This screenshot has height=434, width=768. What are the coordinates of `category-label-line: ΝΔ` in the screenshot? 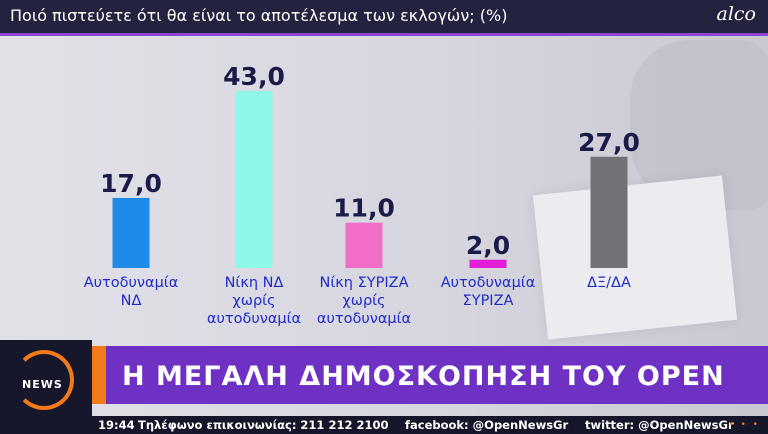 It's located at (131, 301).